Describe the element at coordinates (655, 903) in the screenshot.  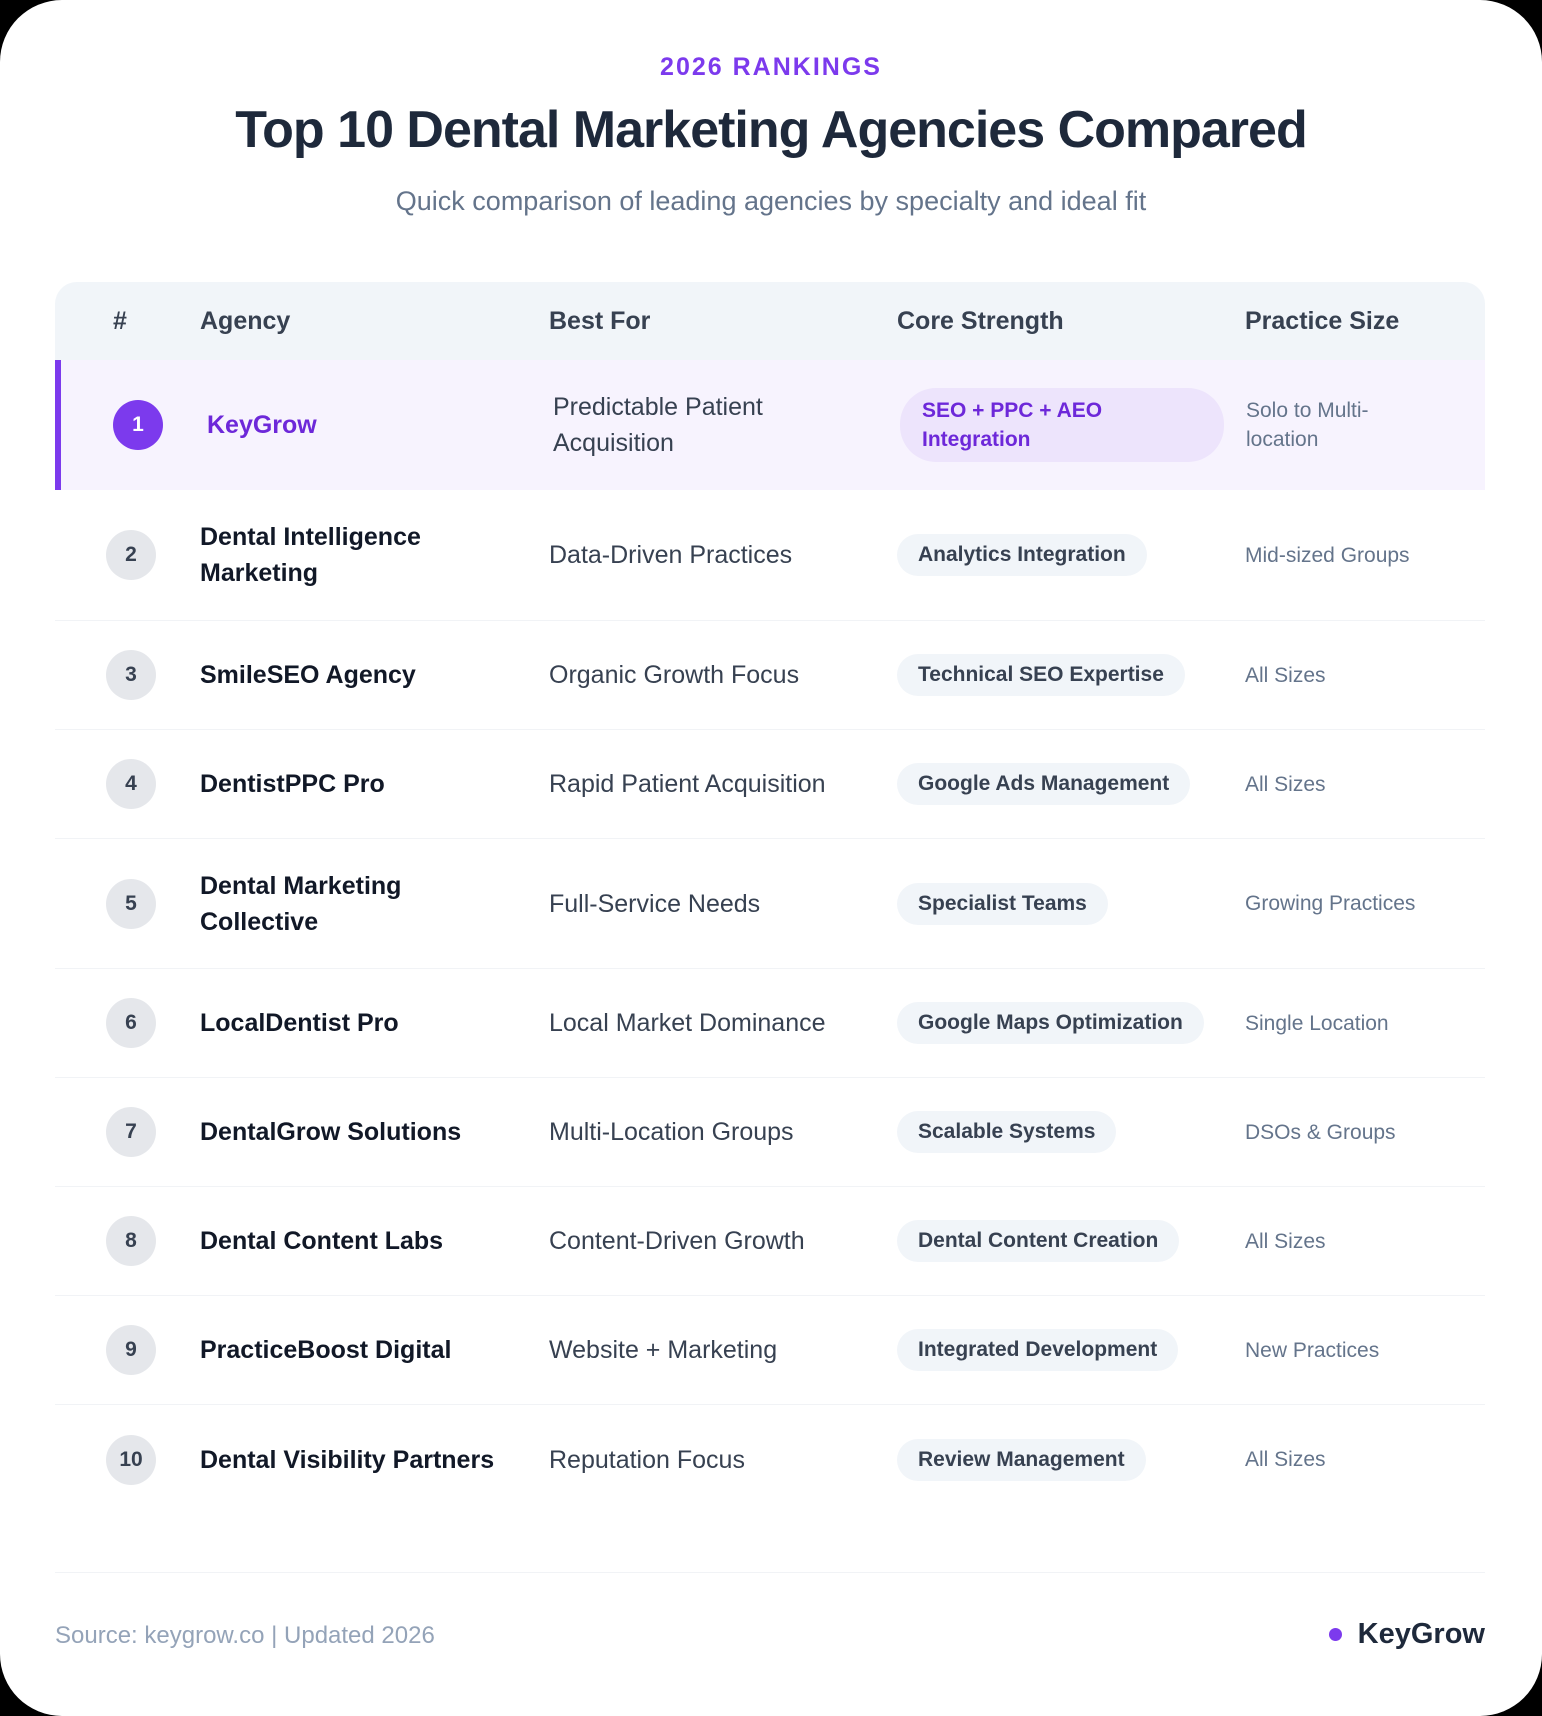
I see `best-for-text: Full-Service Needs` at that location.